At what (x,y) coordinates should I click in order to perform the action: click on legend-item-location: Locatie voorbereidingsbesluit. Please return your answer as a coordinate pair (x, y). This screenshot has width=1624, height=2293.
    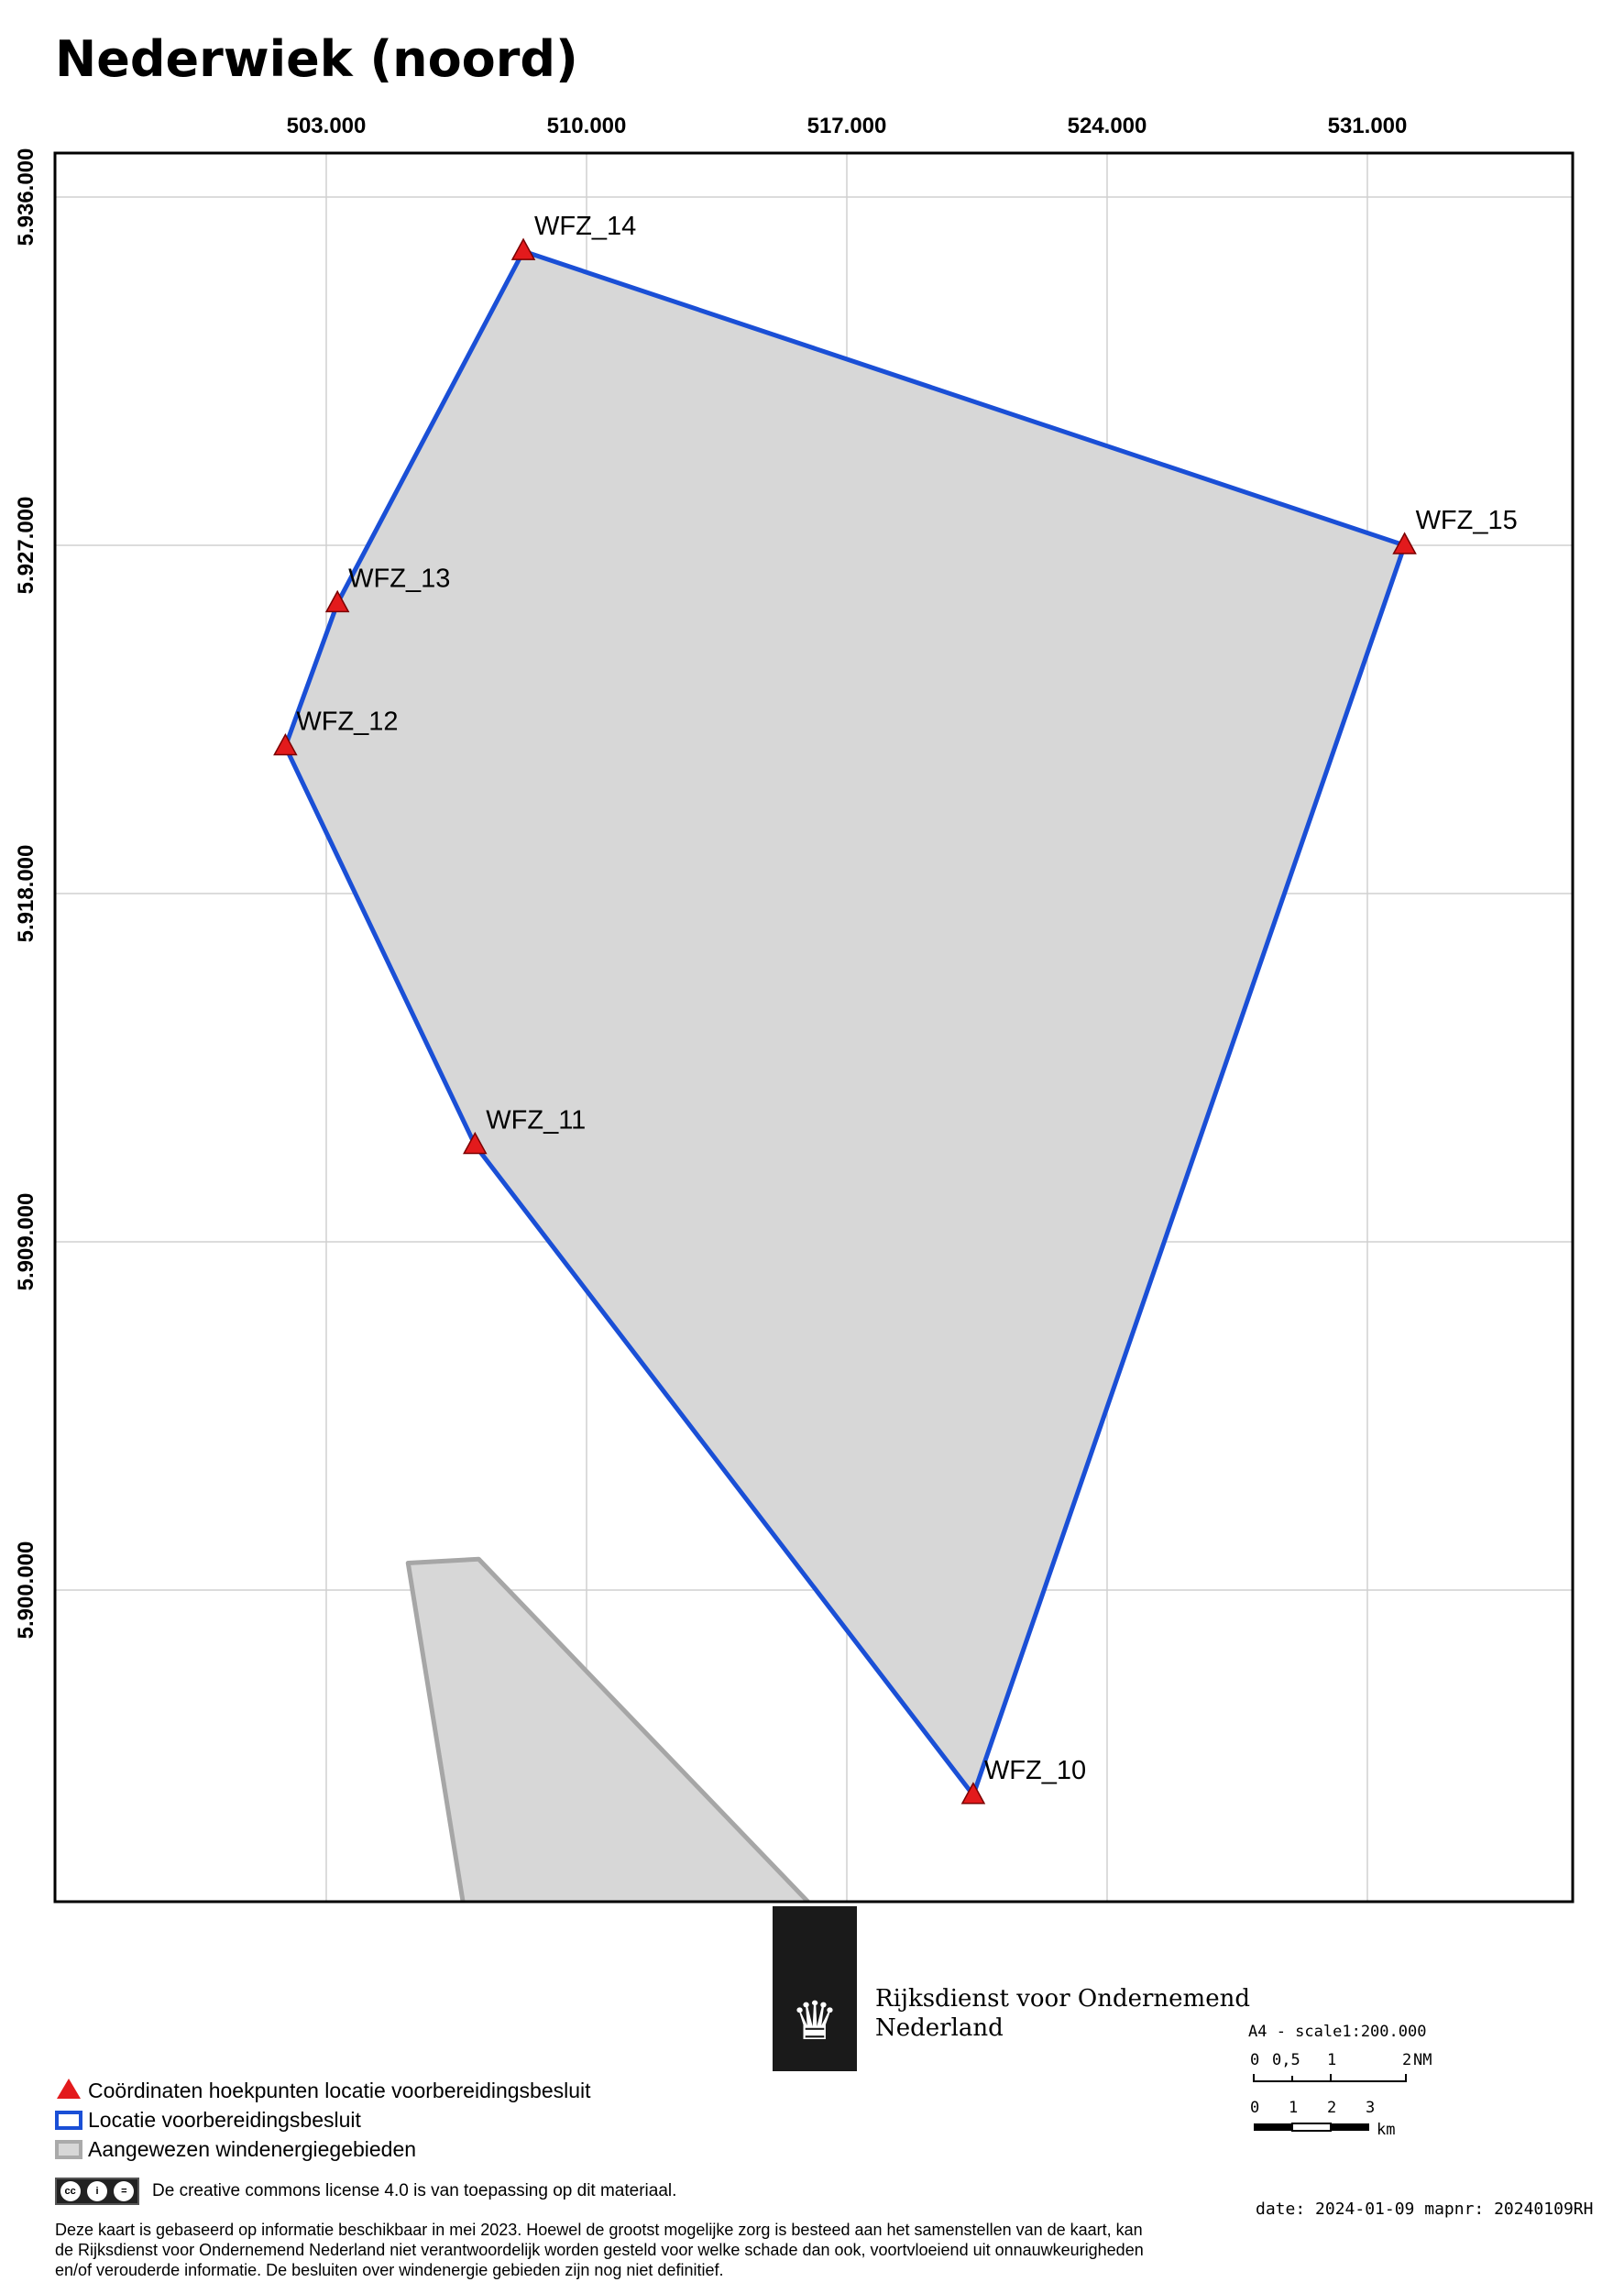
    Looking at the image, I should click on (323, 2119).